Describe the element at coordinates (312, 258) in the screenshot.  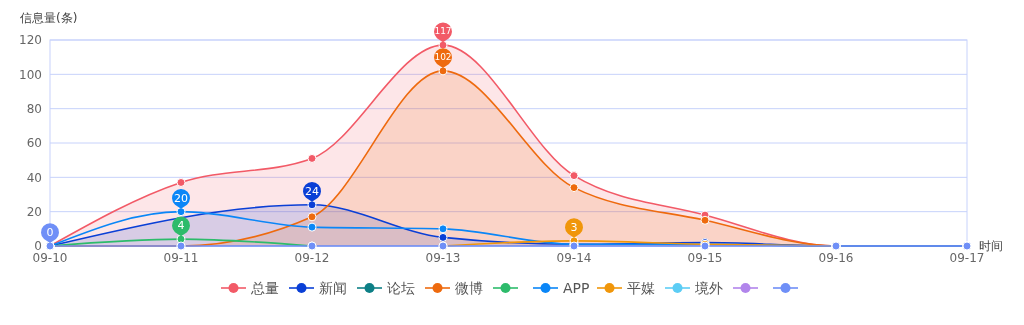
I see `x-tick-label: 09-12` at that location.